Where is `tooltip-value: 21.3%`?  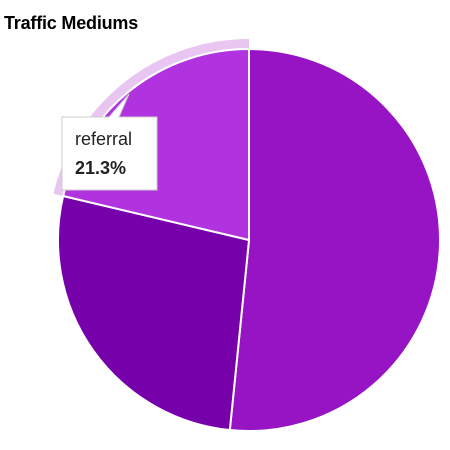 tooltip-value: 21.3% is located at coordinates (100, 168).